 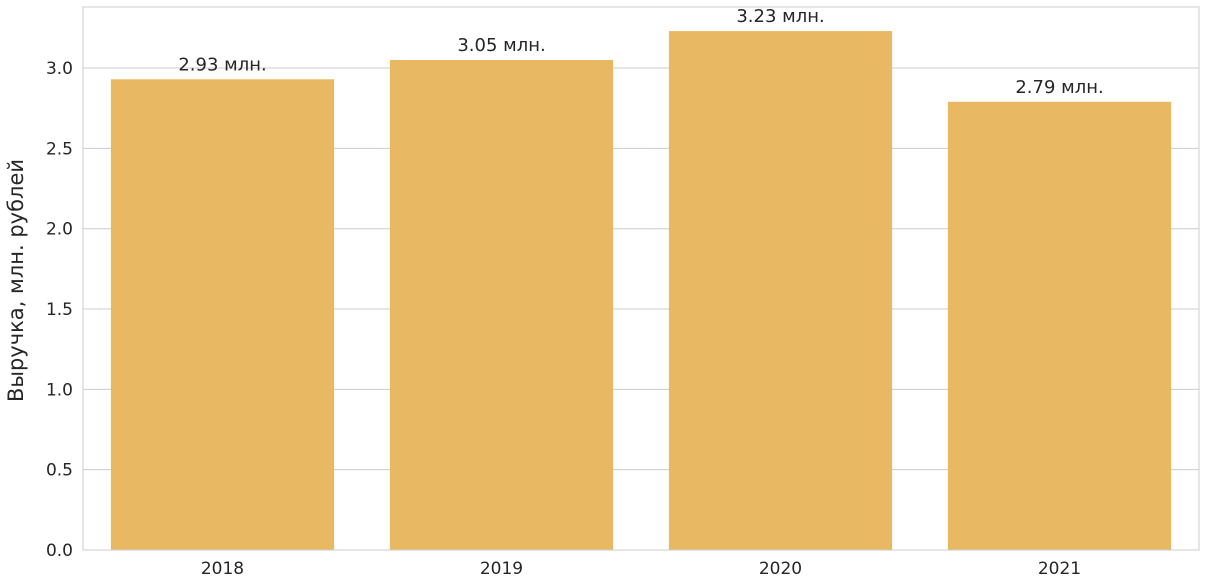 What do you see at coordinates (59, 69) in the screenshot?
I see `y-tick-label: 3.0` at bounding box center [59, 69].